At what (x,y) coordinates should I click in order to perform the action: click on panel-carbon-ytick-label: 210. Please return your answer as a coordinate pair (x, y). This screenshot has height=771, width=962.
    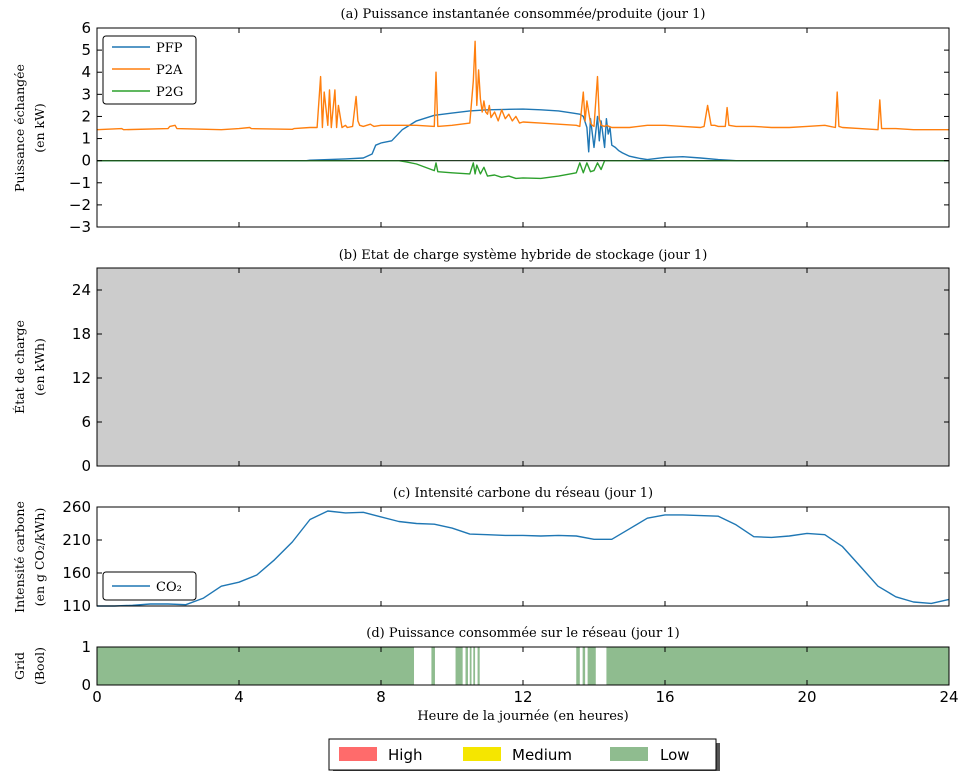
    Looking at the image, I should click on (76, 540).